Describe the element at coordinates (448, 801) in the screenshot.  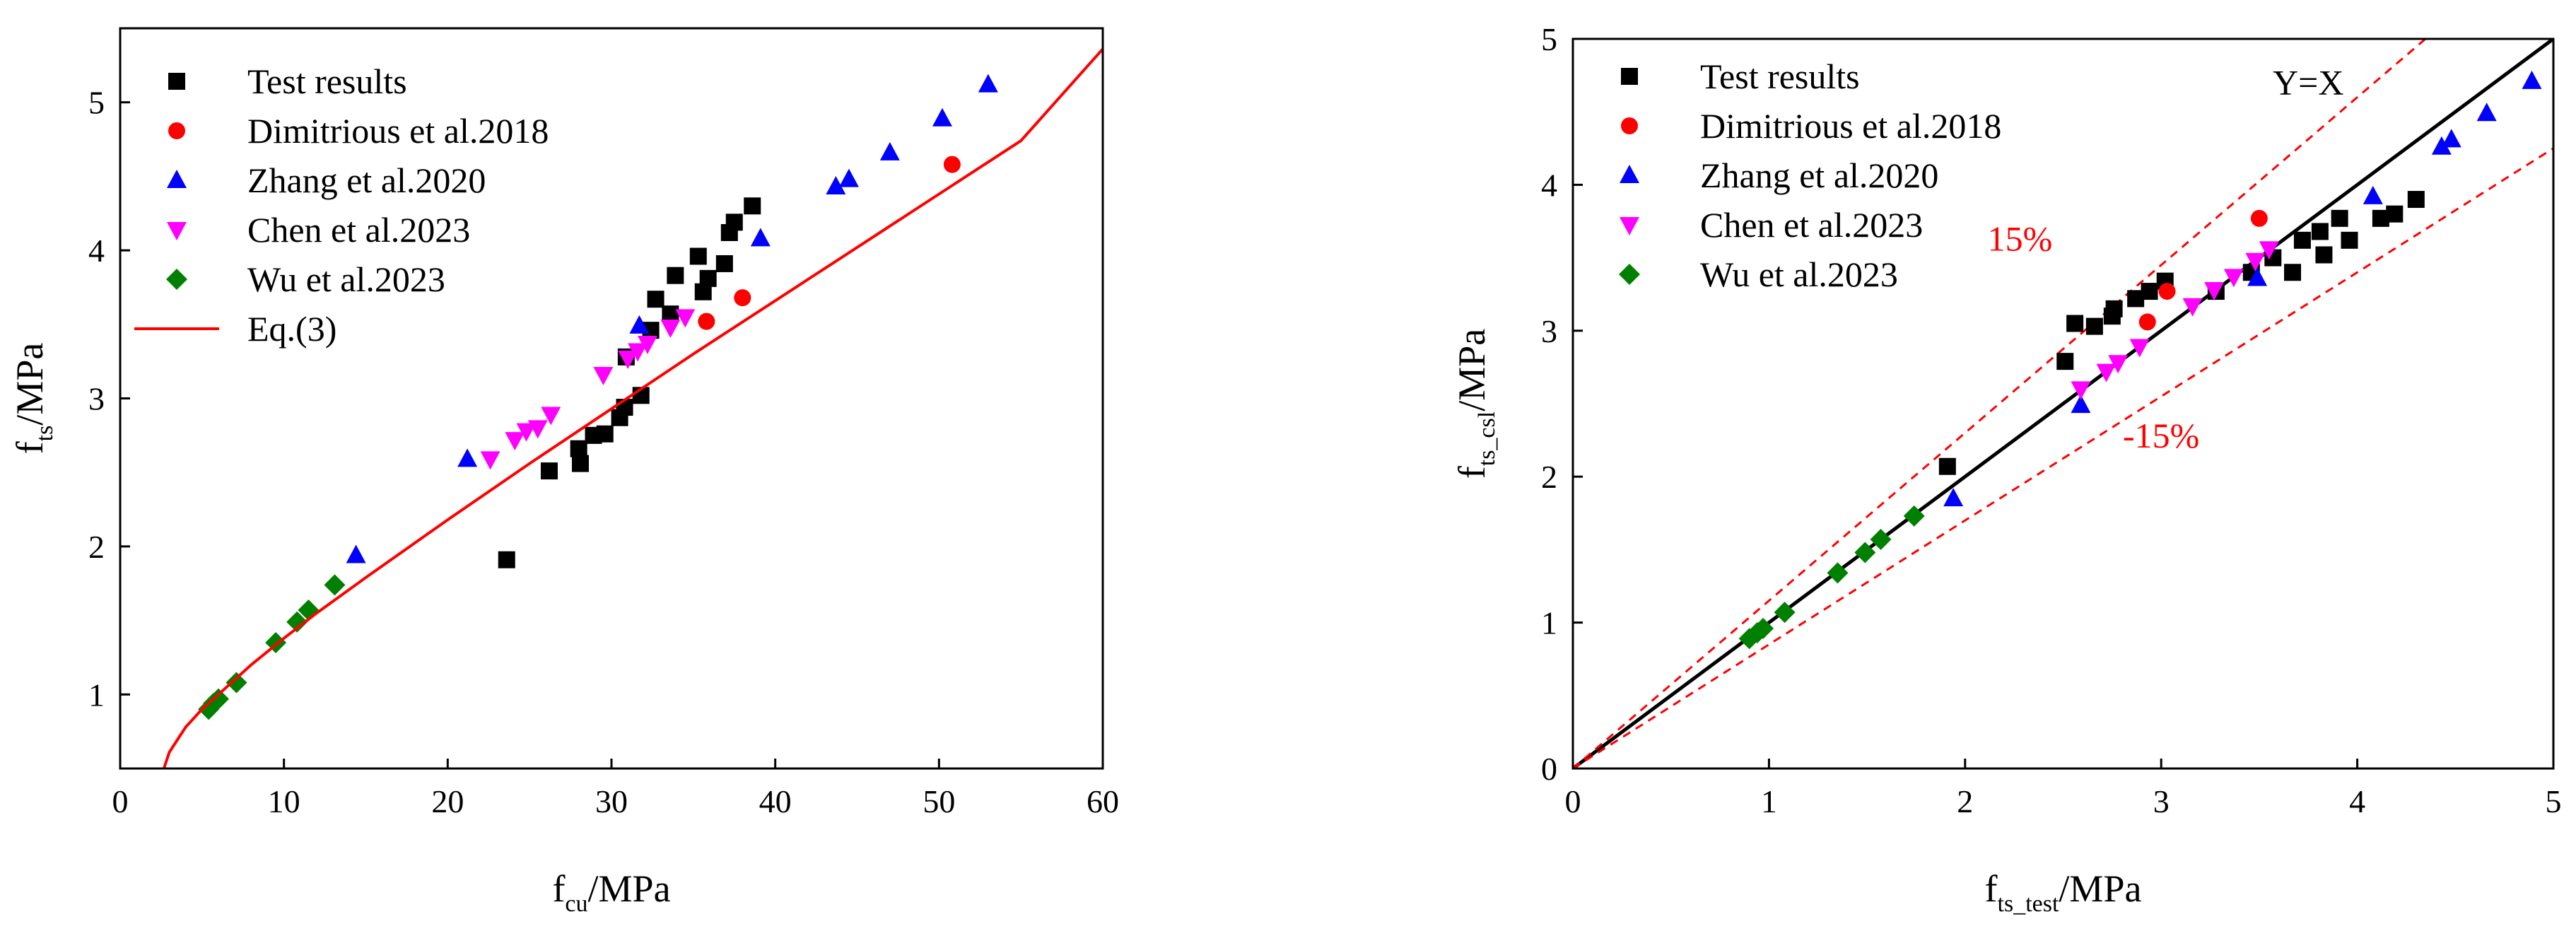
I see `x-tick-label: 20` at that location.